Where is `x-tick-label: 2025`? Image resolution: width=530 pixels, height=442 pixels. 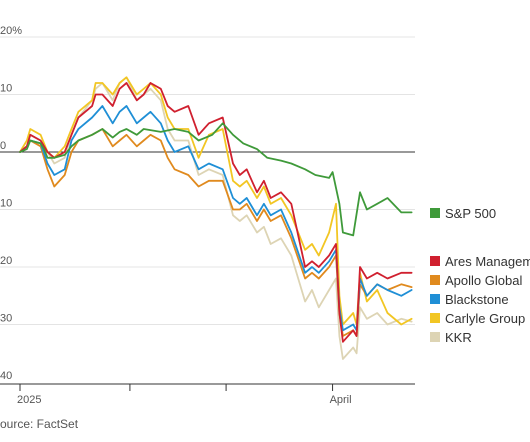 x-tick-label: 2025 is located at coordinates (29, 400).